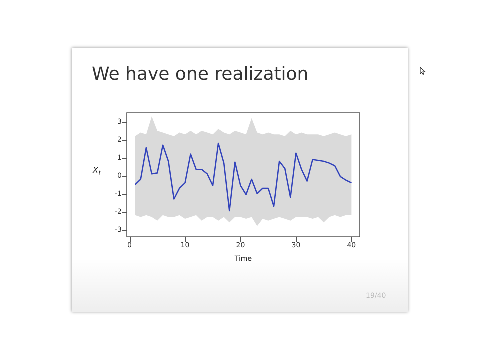 This screenshot has width=480, height=360. I want to click on y-axis-title: X$_{t}$, so click(97, 172).